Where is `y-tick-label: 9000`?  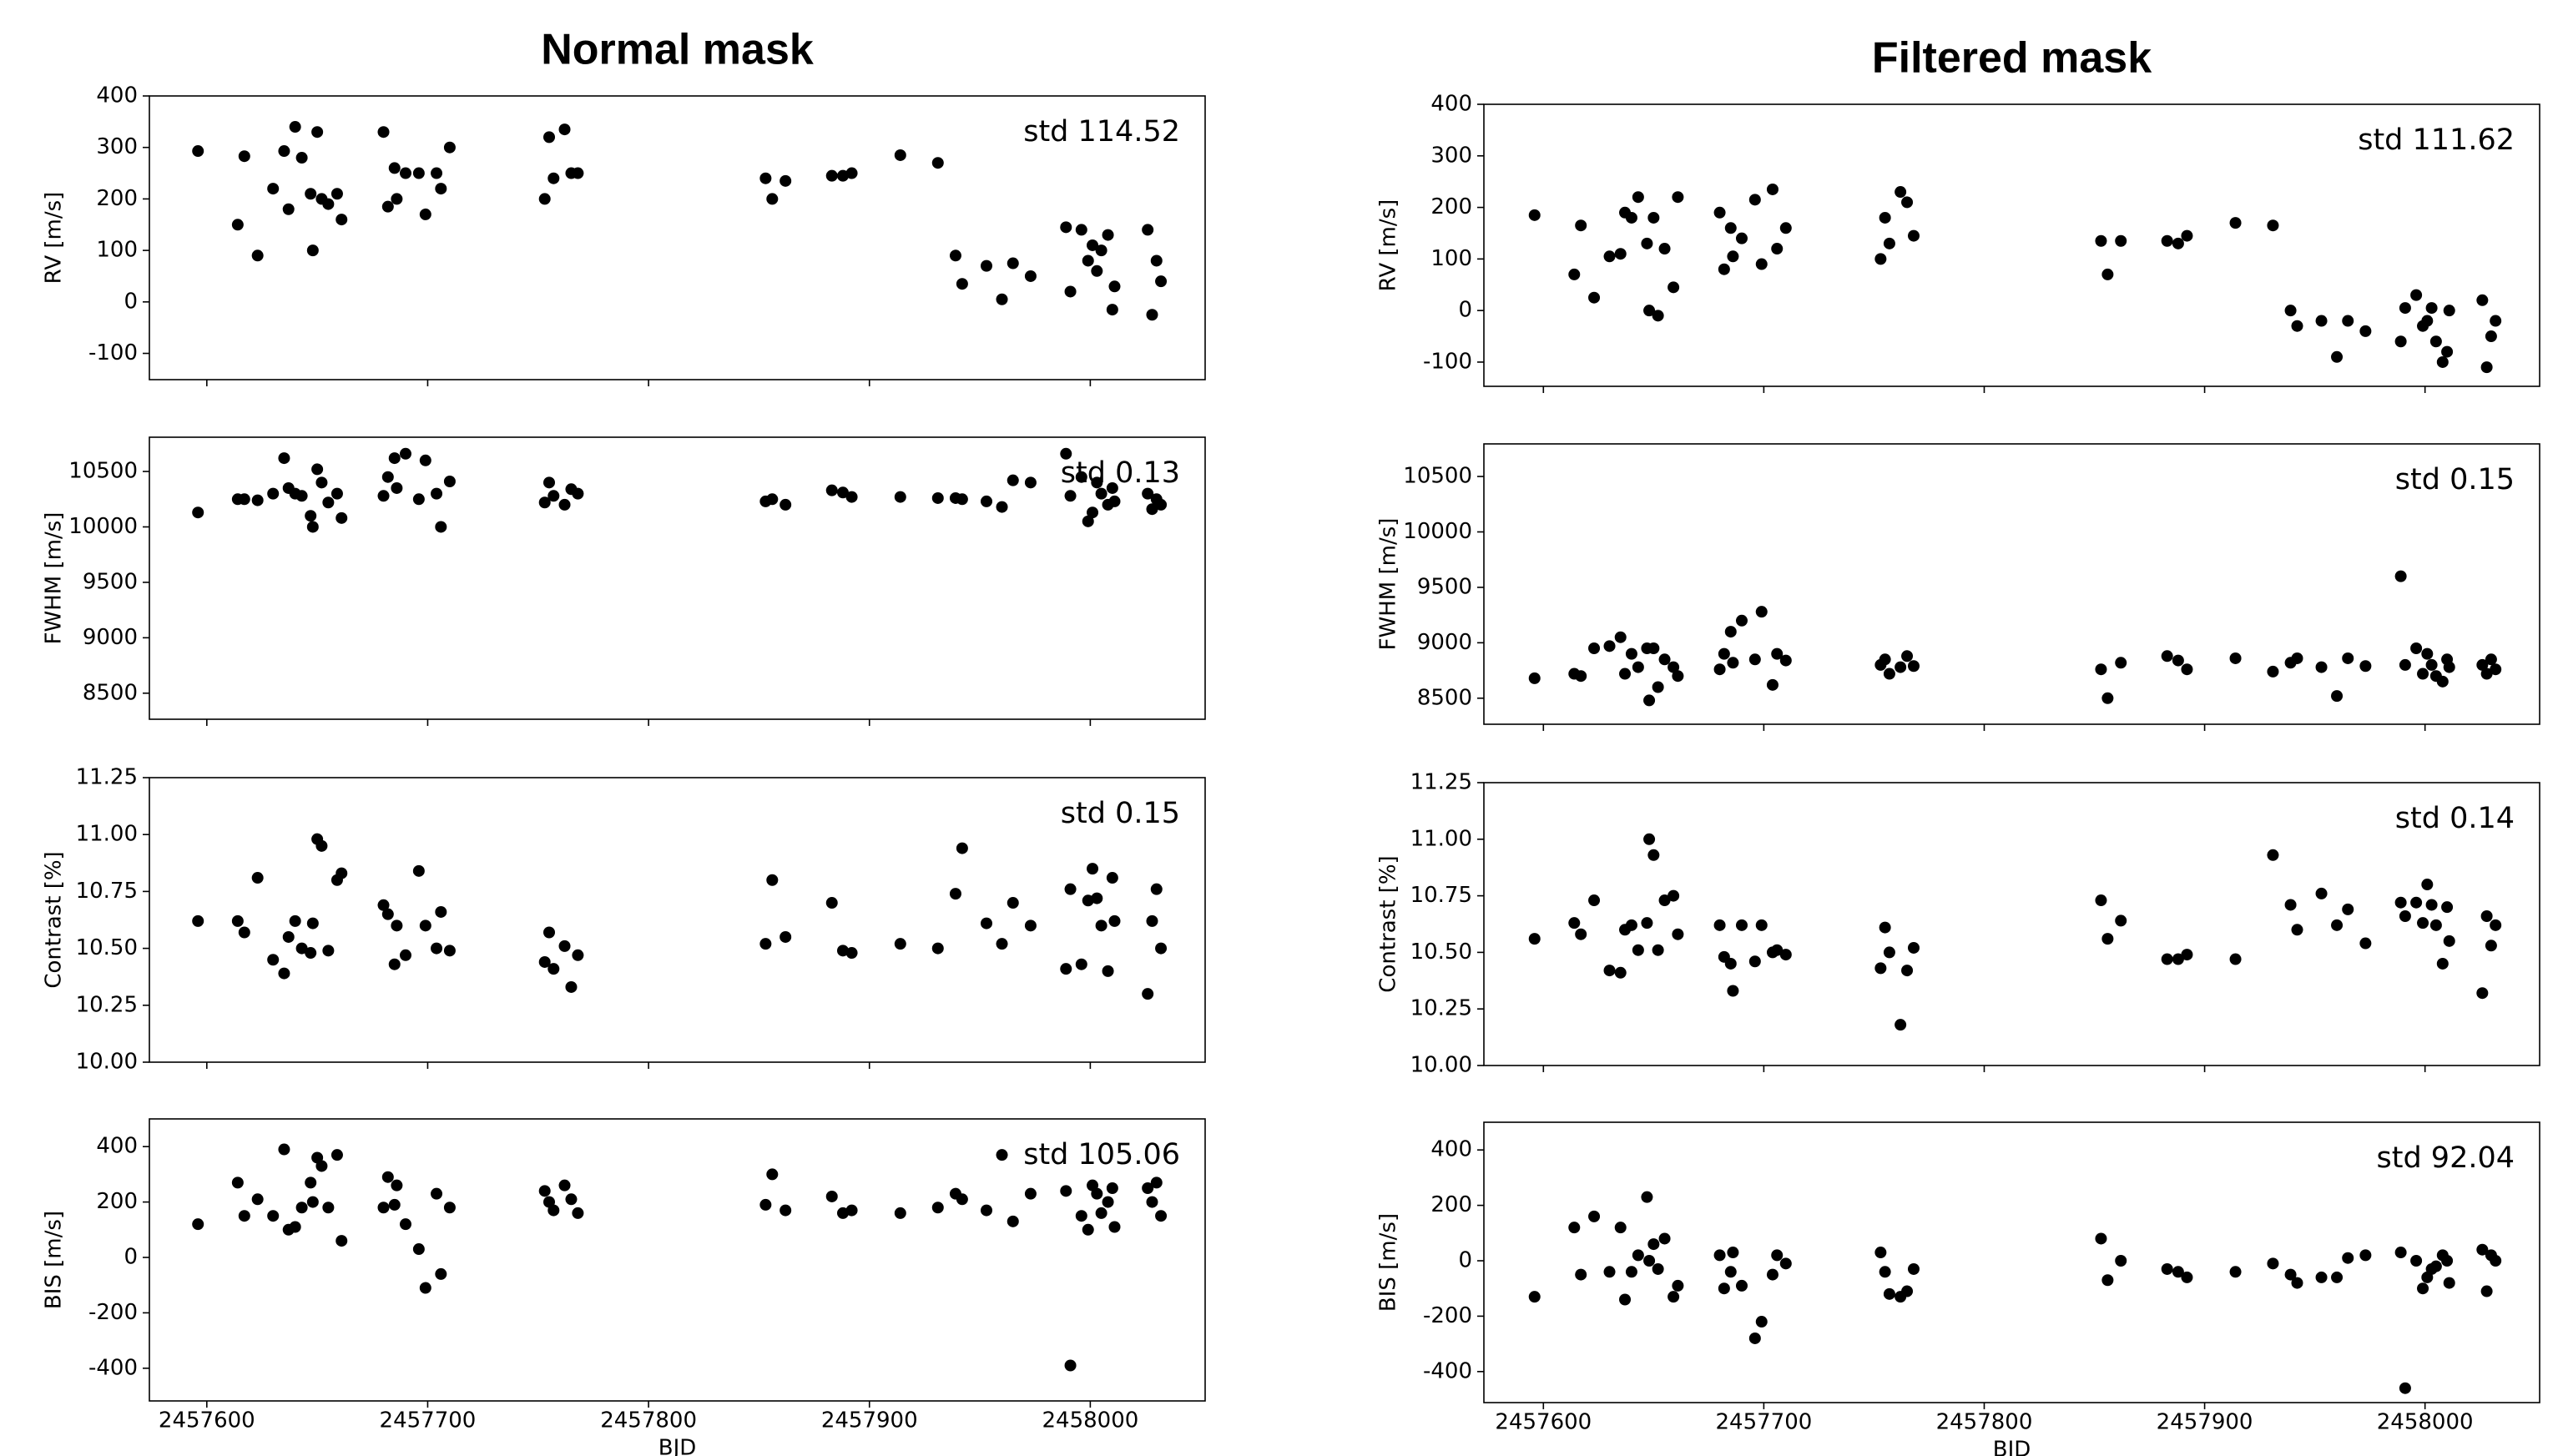
y-tick-label: 9000 is located at coordinates (1444, 642).